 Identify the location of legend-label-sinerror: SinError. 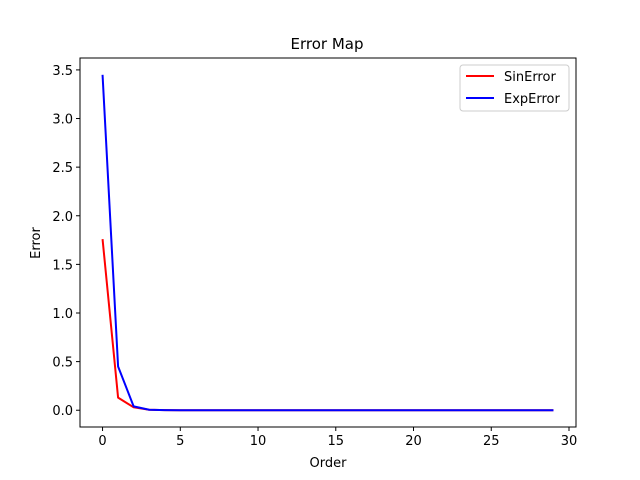
(530, 77).